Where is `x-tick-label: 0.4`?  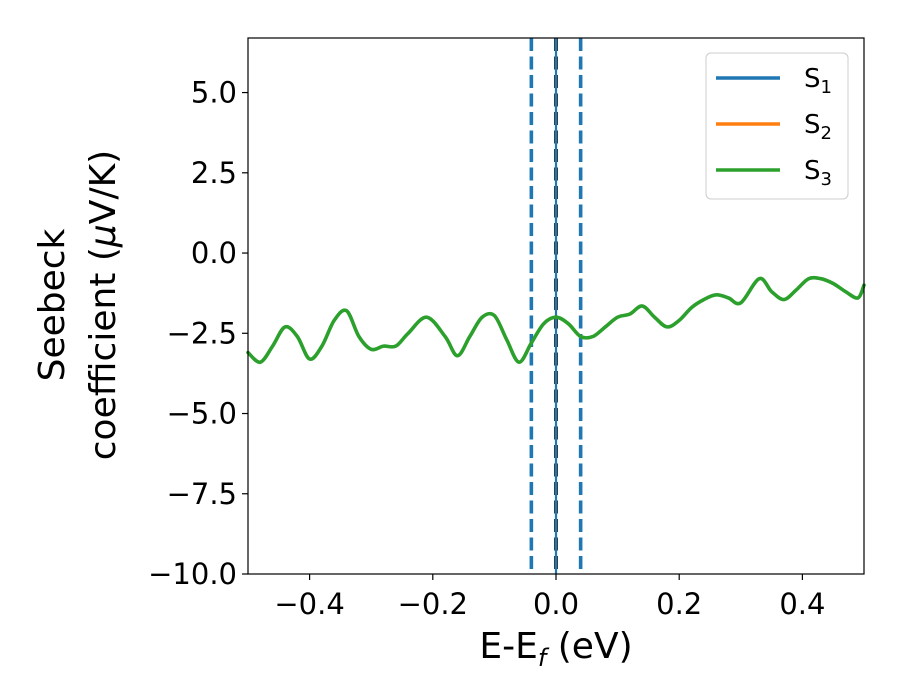 x-tick-label: 0.4 is located at coordinates (802, 604).